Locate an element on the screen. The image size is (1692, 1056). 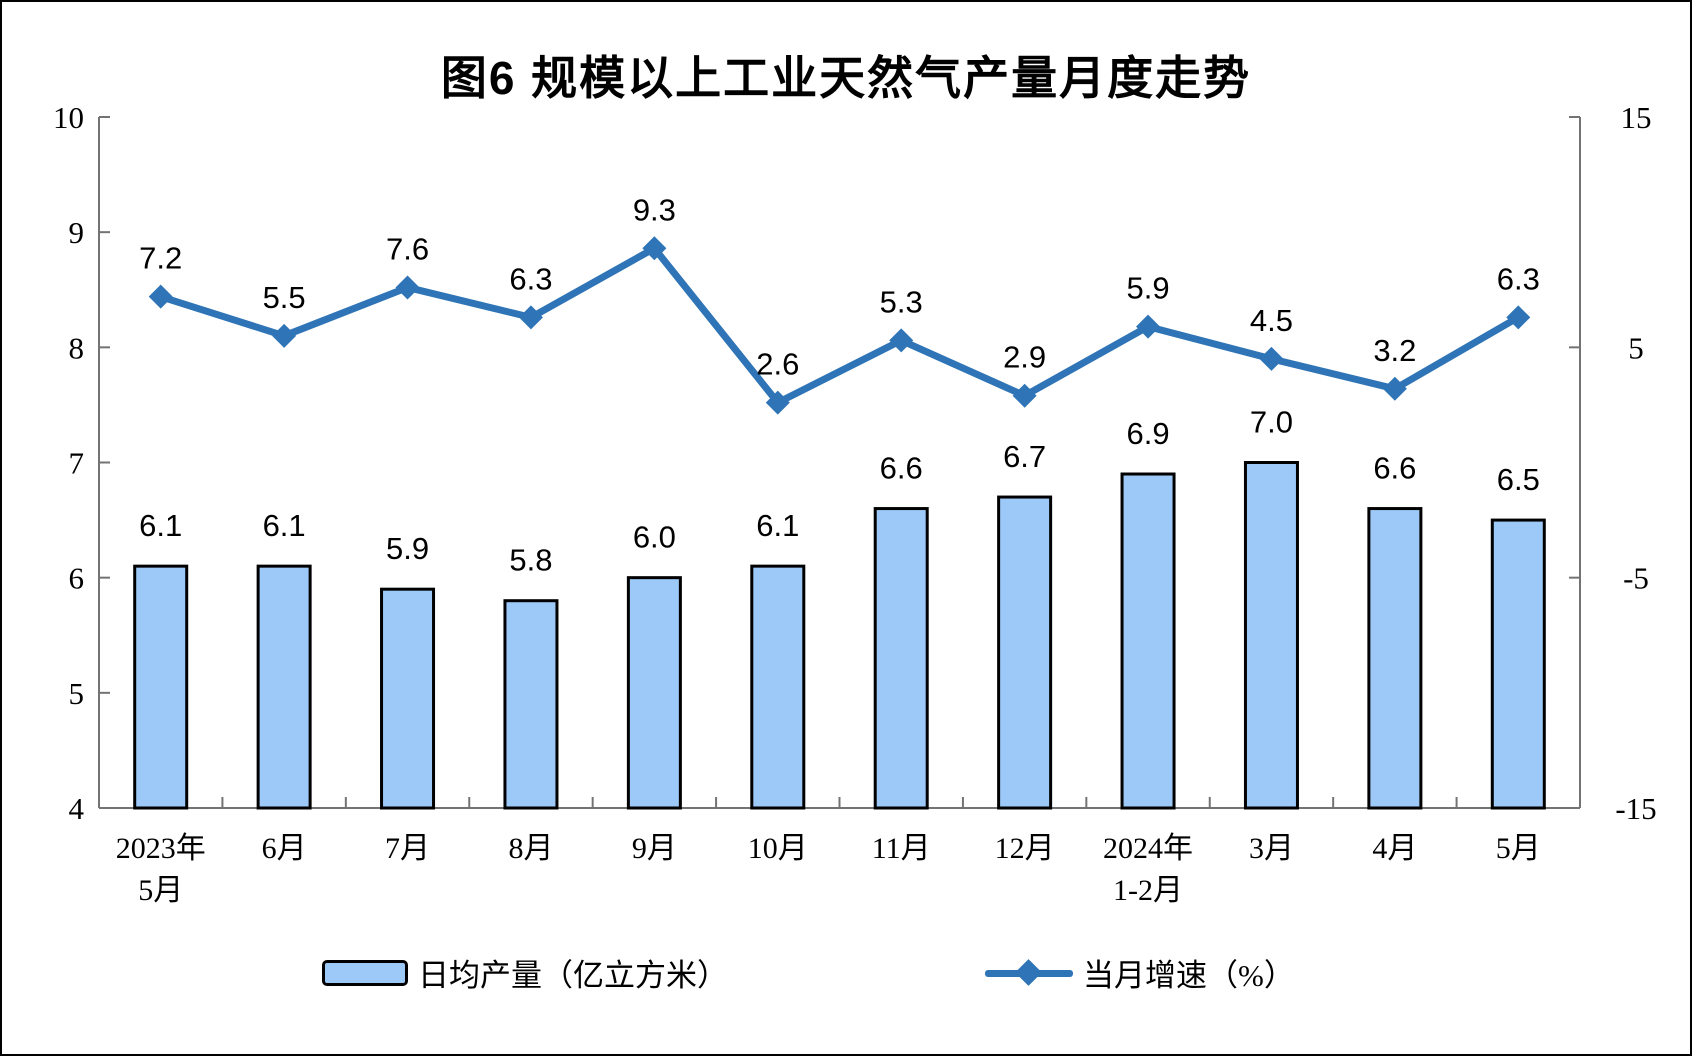
category-label-line2: 5月 is located at coordinates (160, 890).